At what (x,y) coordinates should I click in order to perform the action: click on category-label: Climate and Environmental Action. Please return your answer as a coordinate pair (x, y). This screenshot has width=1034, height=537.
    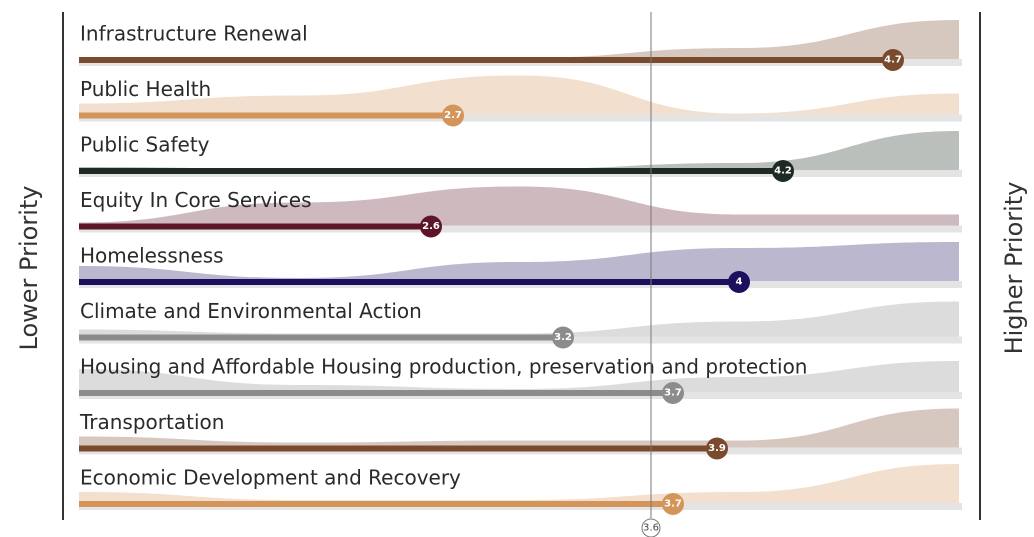
    Looking at the image, I should click on (251, 311).